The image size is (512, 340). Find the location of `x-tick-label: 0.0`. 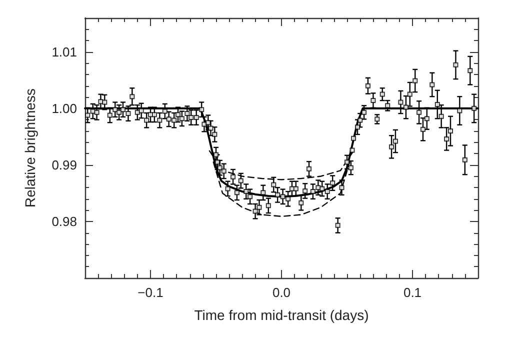

x-tick-label: 0.0 is located at coordinates (281, 292).